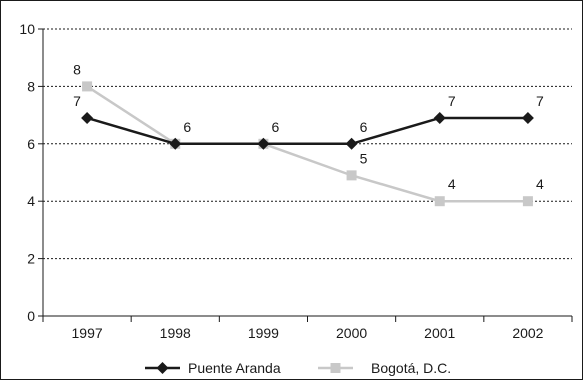 The width and height of the screenshot is (583, 380). Describe the element at coordinates (31, 144) in the screenshot. I see `y-tick-label: 6` at that location.